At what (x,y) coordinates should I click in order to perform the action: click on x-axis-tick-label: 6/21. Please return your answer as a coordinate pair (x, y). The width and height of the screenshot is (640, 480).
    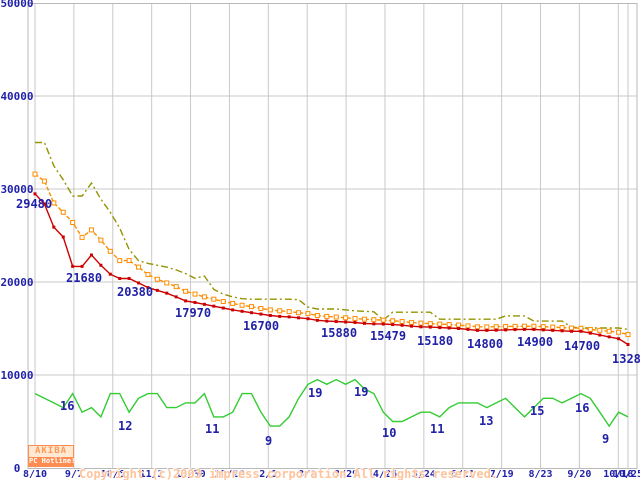
    Looking at the image, I should click on (463, 474).